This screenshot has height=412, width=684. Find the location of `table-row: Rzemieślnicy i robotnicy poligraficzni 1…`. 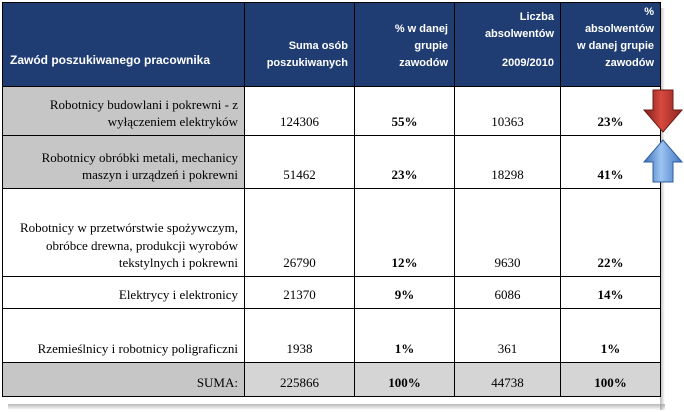

table-row: Rzemieślnicy i robotnicy poligraficzni 1… is located at coordinates (331, 335).